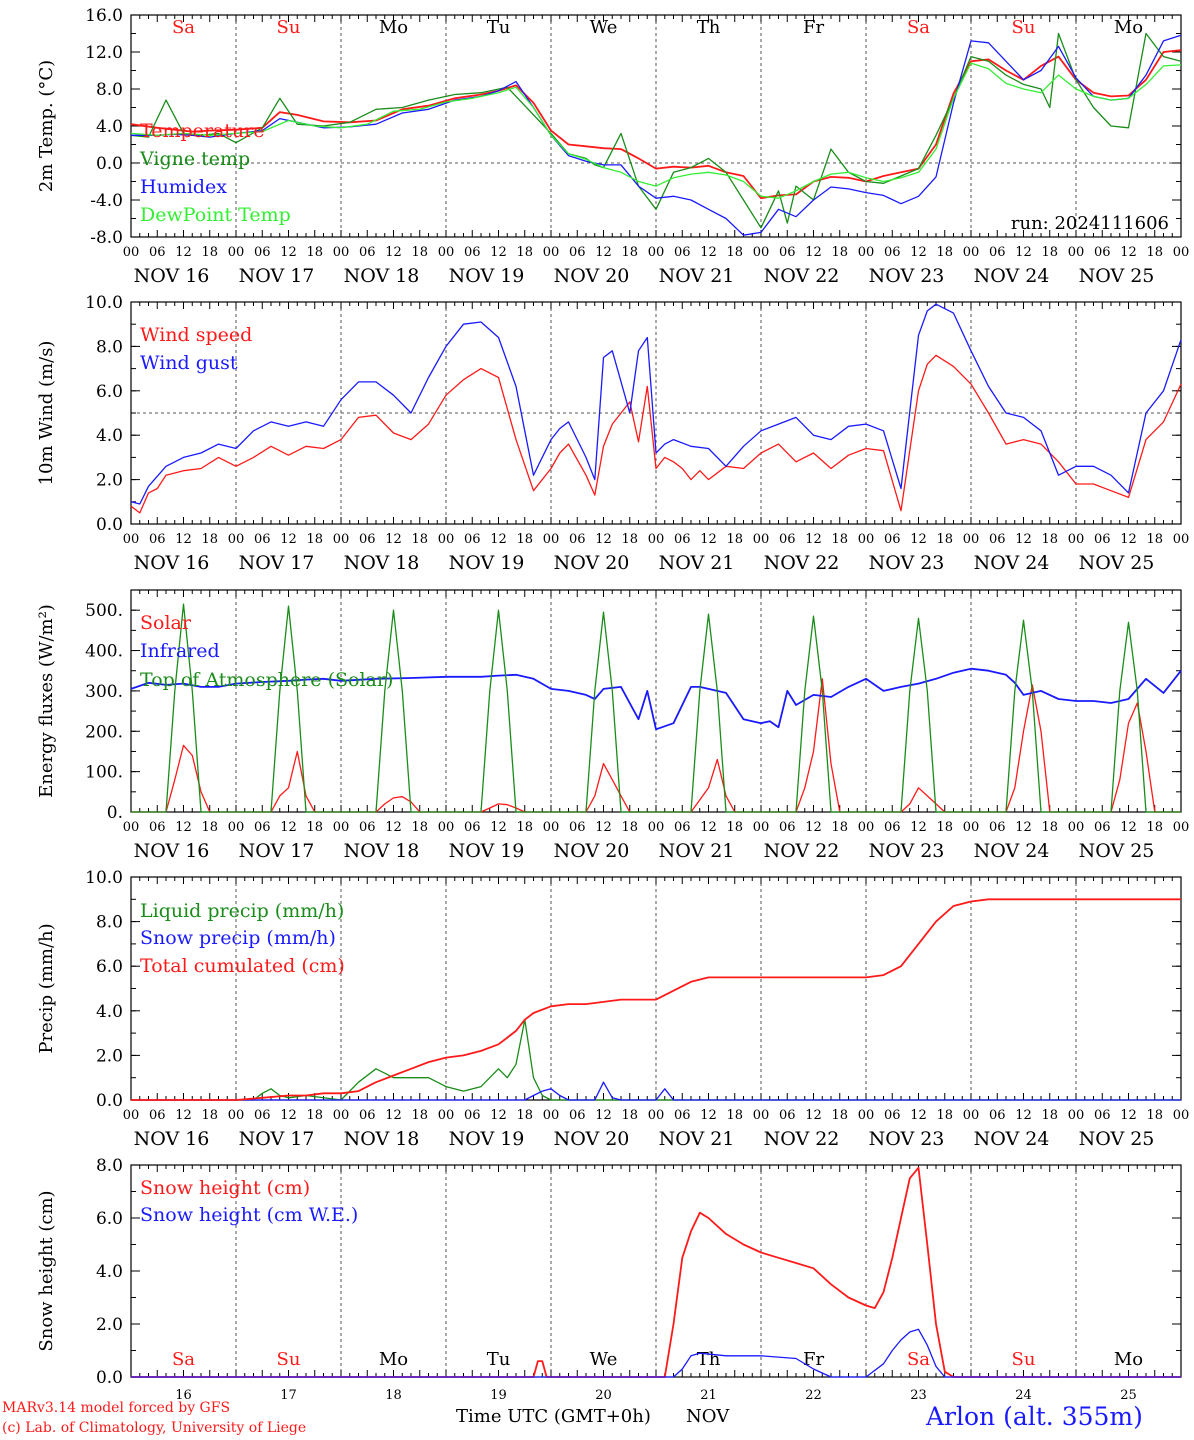 The height and width of the screenshot is (1440, 1194). What do you see at coordinates (697, 1139) in the screenshot?
I see `date-label: NOV 21` at bounding box center [697, 1139].